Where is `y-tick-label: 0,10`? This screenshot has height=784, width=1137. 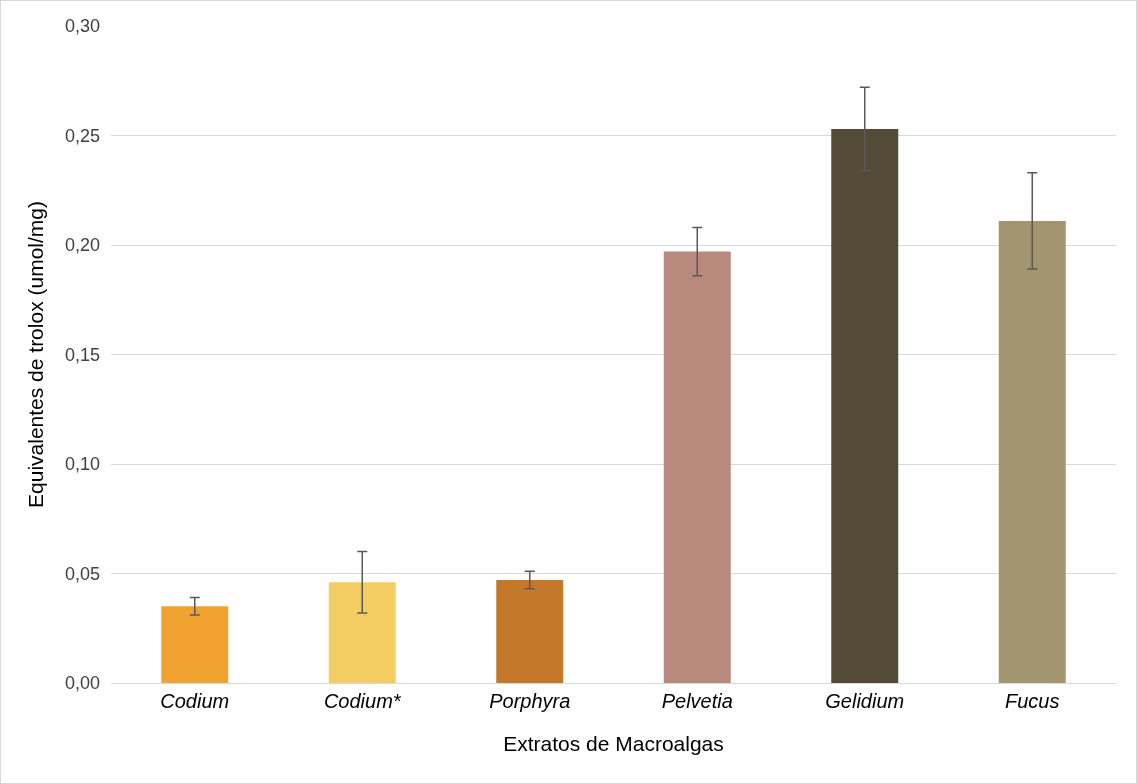 y-tick-label: 0,10 is located at coordinates (82, 464).